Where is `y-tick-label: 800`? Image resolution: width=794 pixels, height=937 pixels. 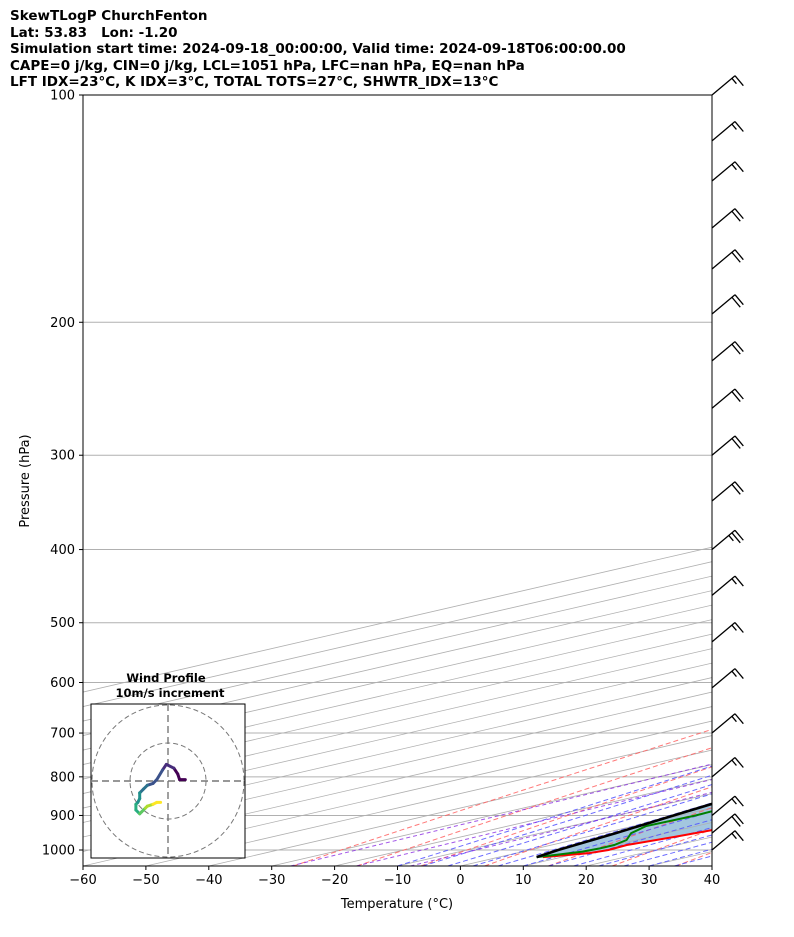 y-tick-label: 800 is located at coordinates (62, 777).